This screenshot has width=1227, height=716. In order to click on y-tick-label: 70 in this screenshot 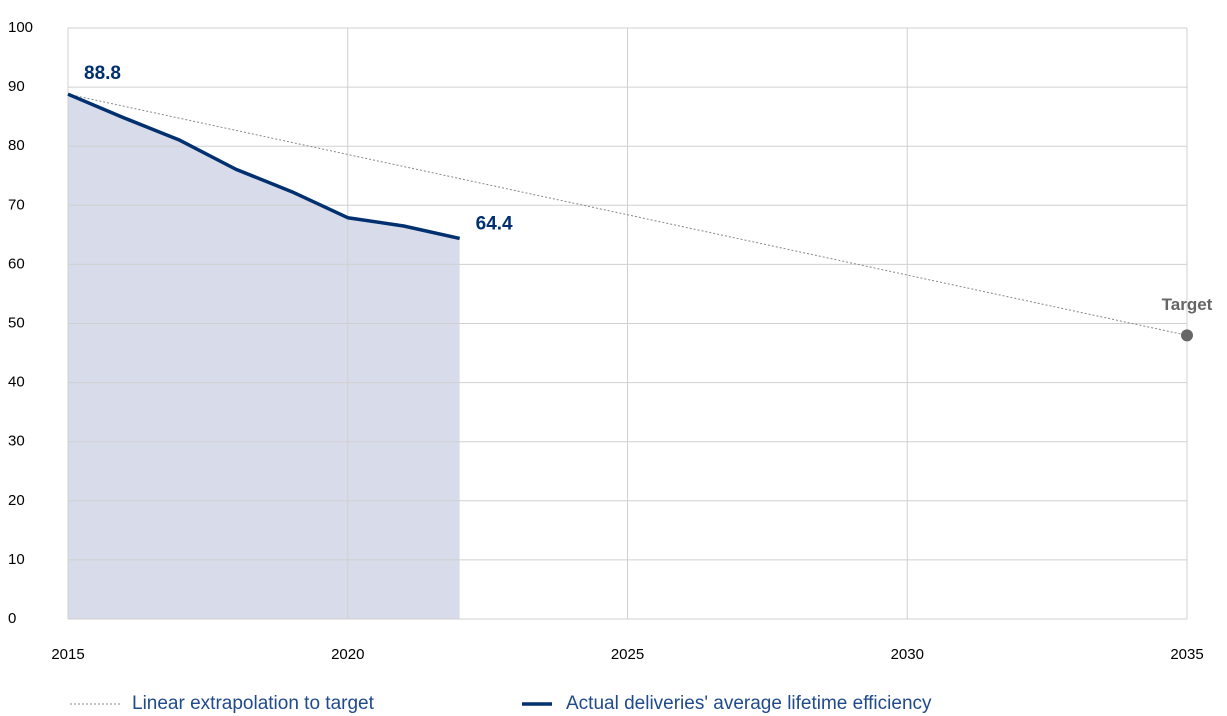, I will do `click(16, 204)`.